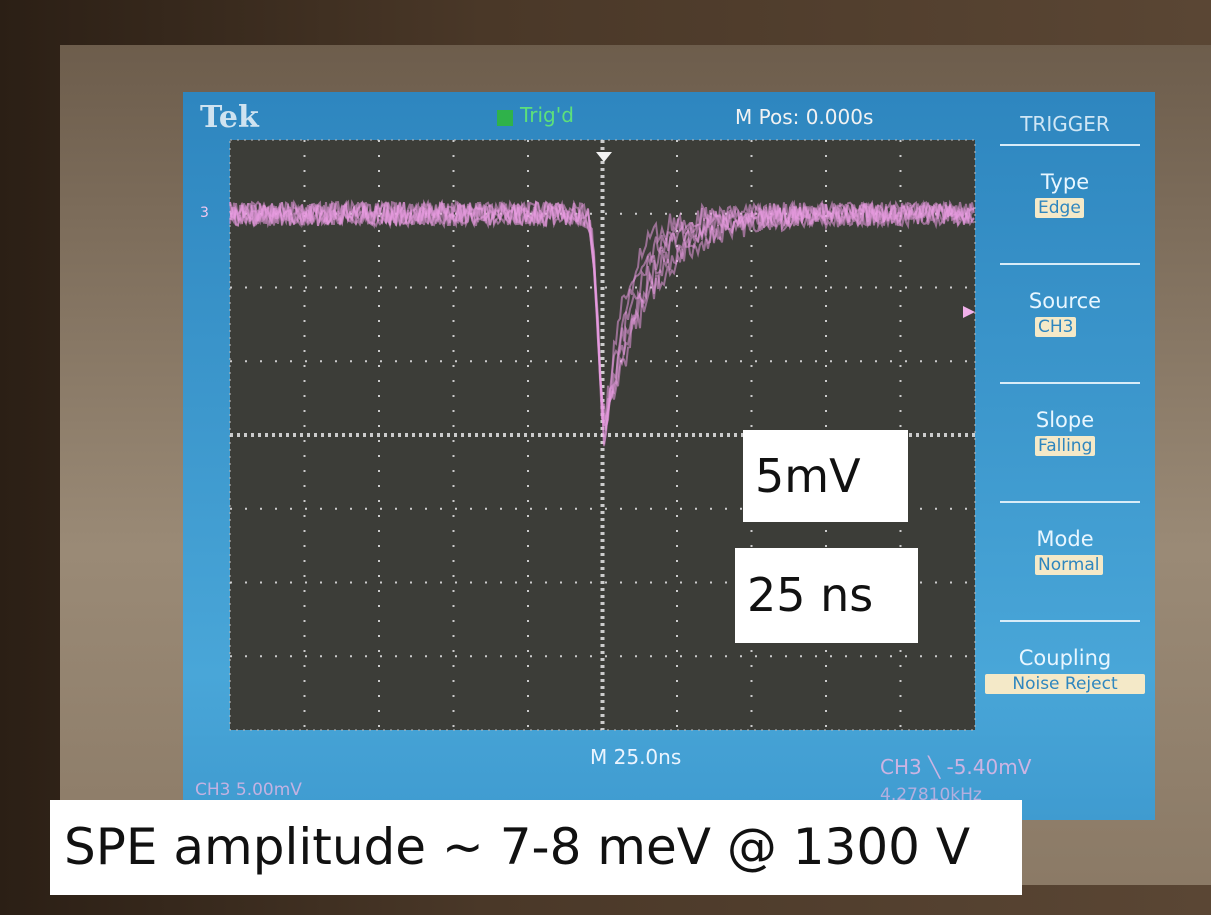 This screenshot has height=915, width=1211. I want to click on brand: Tek, so click(229, 117).